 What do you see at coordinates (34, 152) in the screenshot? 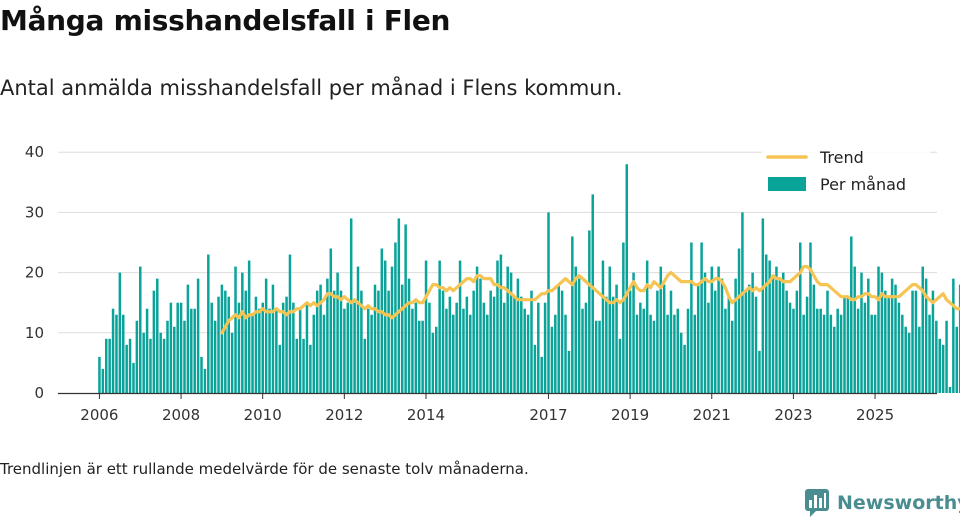
I see `y-tick-label: 40` at bounding box center [34, 152].